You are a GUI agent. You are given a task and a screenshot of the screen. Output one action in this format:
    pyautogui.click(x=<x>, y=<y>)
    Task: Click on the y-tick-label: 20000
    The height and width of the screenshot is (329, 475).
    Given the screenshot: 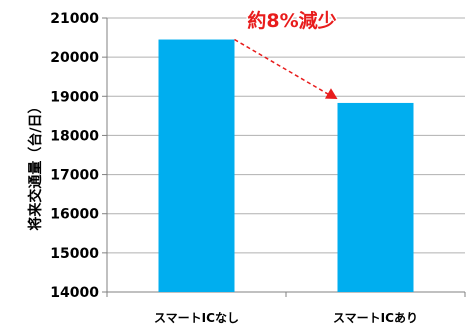 What is the action you would take?
    pyautogui.click(x=74, y=58)
    